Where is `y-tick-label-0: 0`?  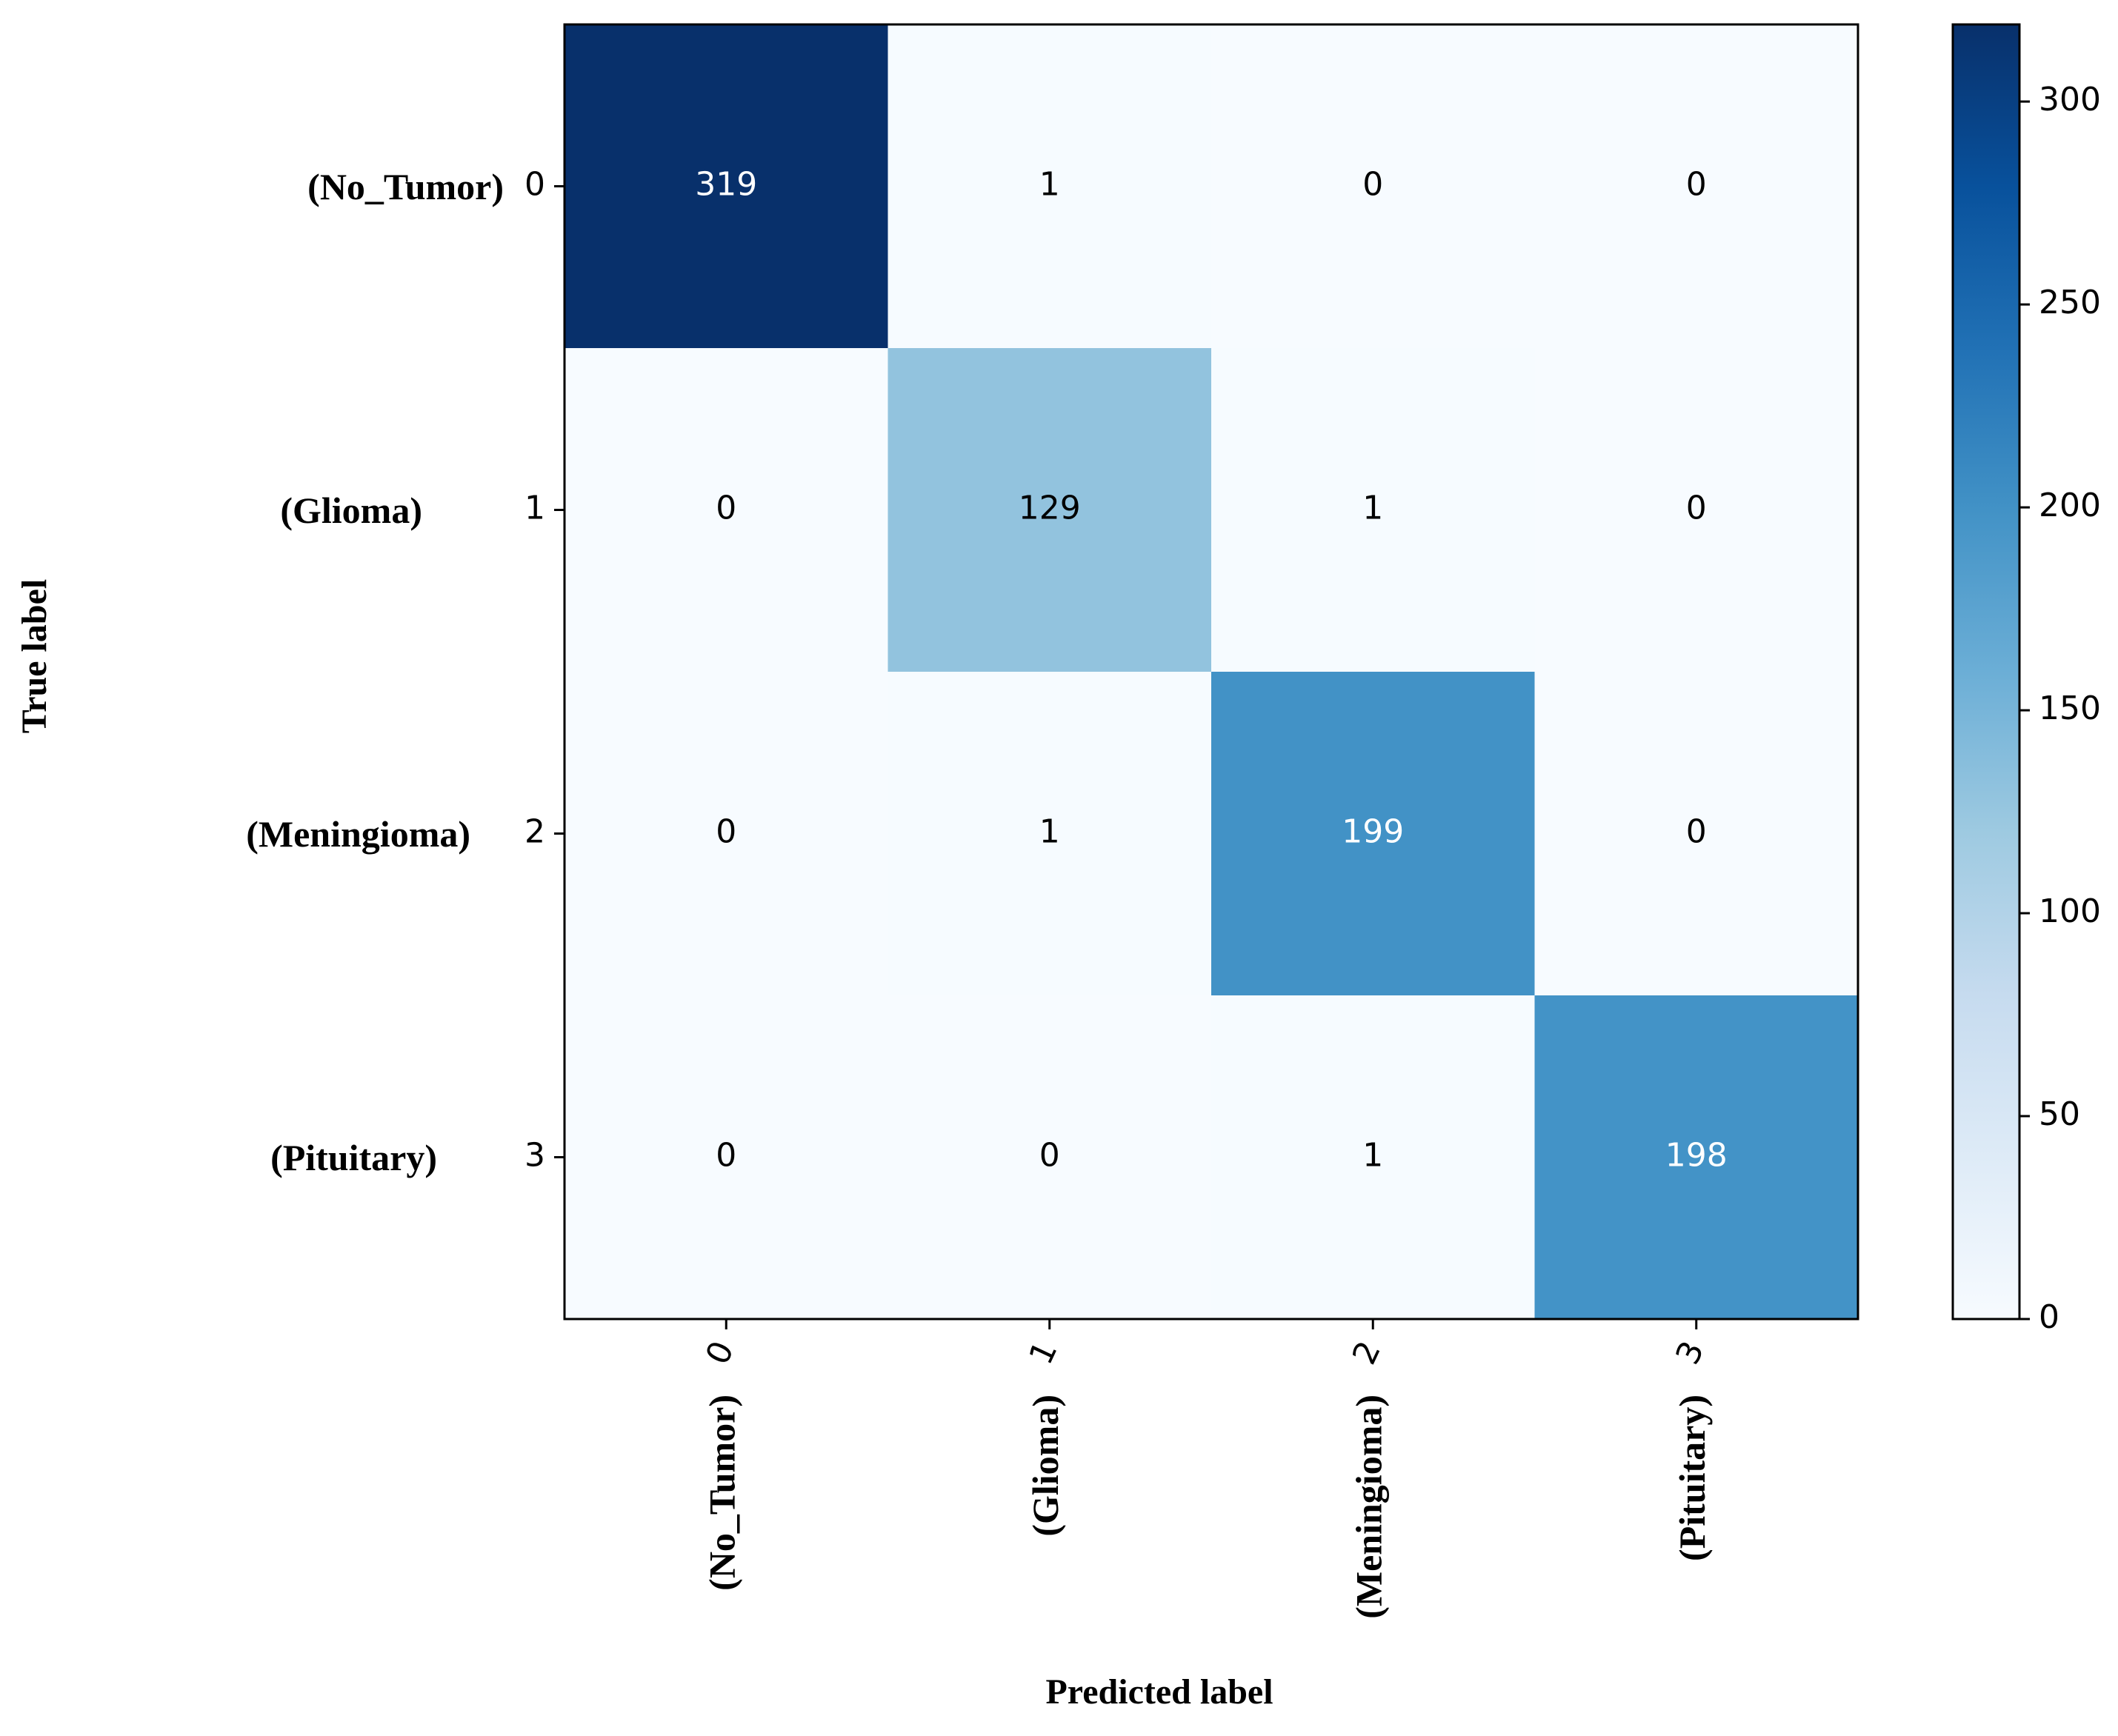
y-tick-label-0: 0 is located at coordinates (534, 185).